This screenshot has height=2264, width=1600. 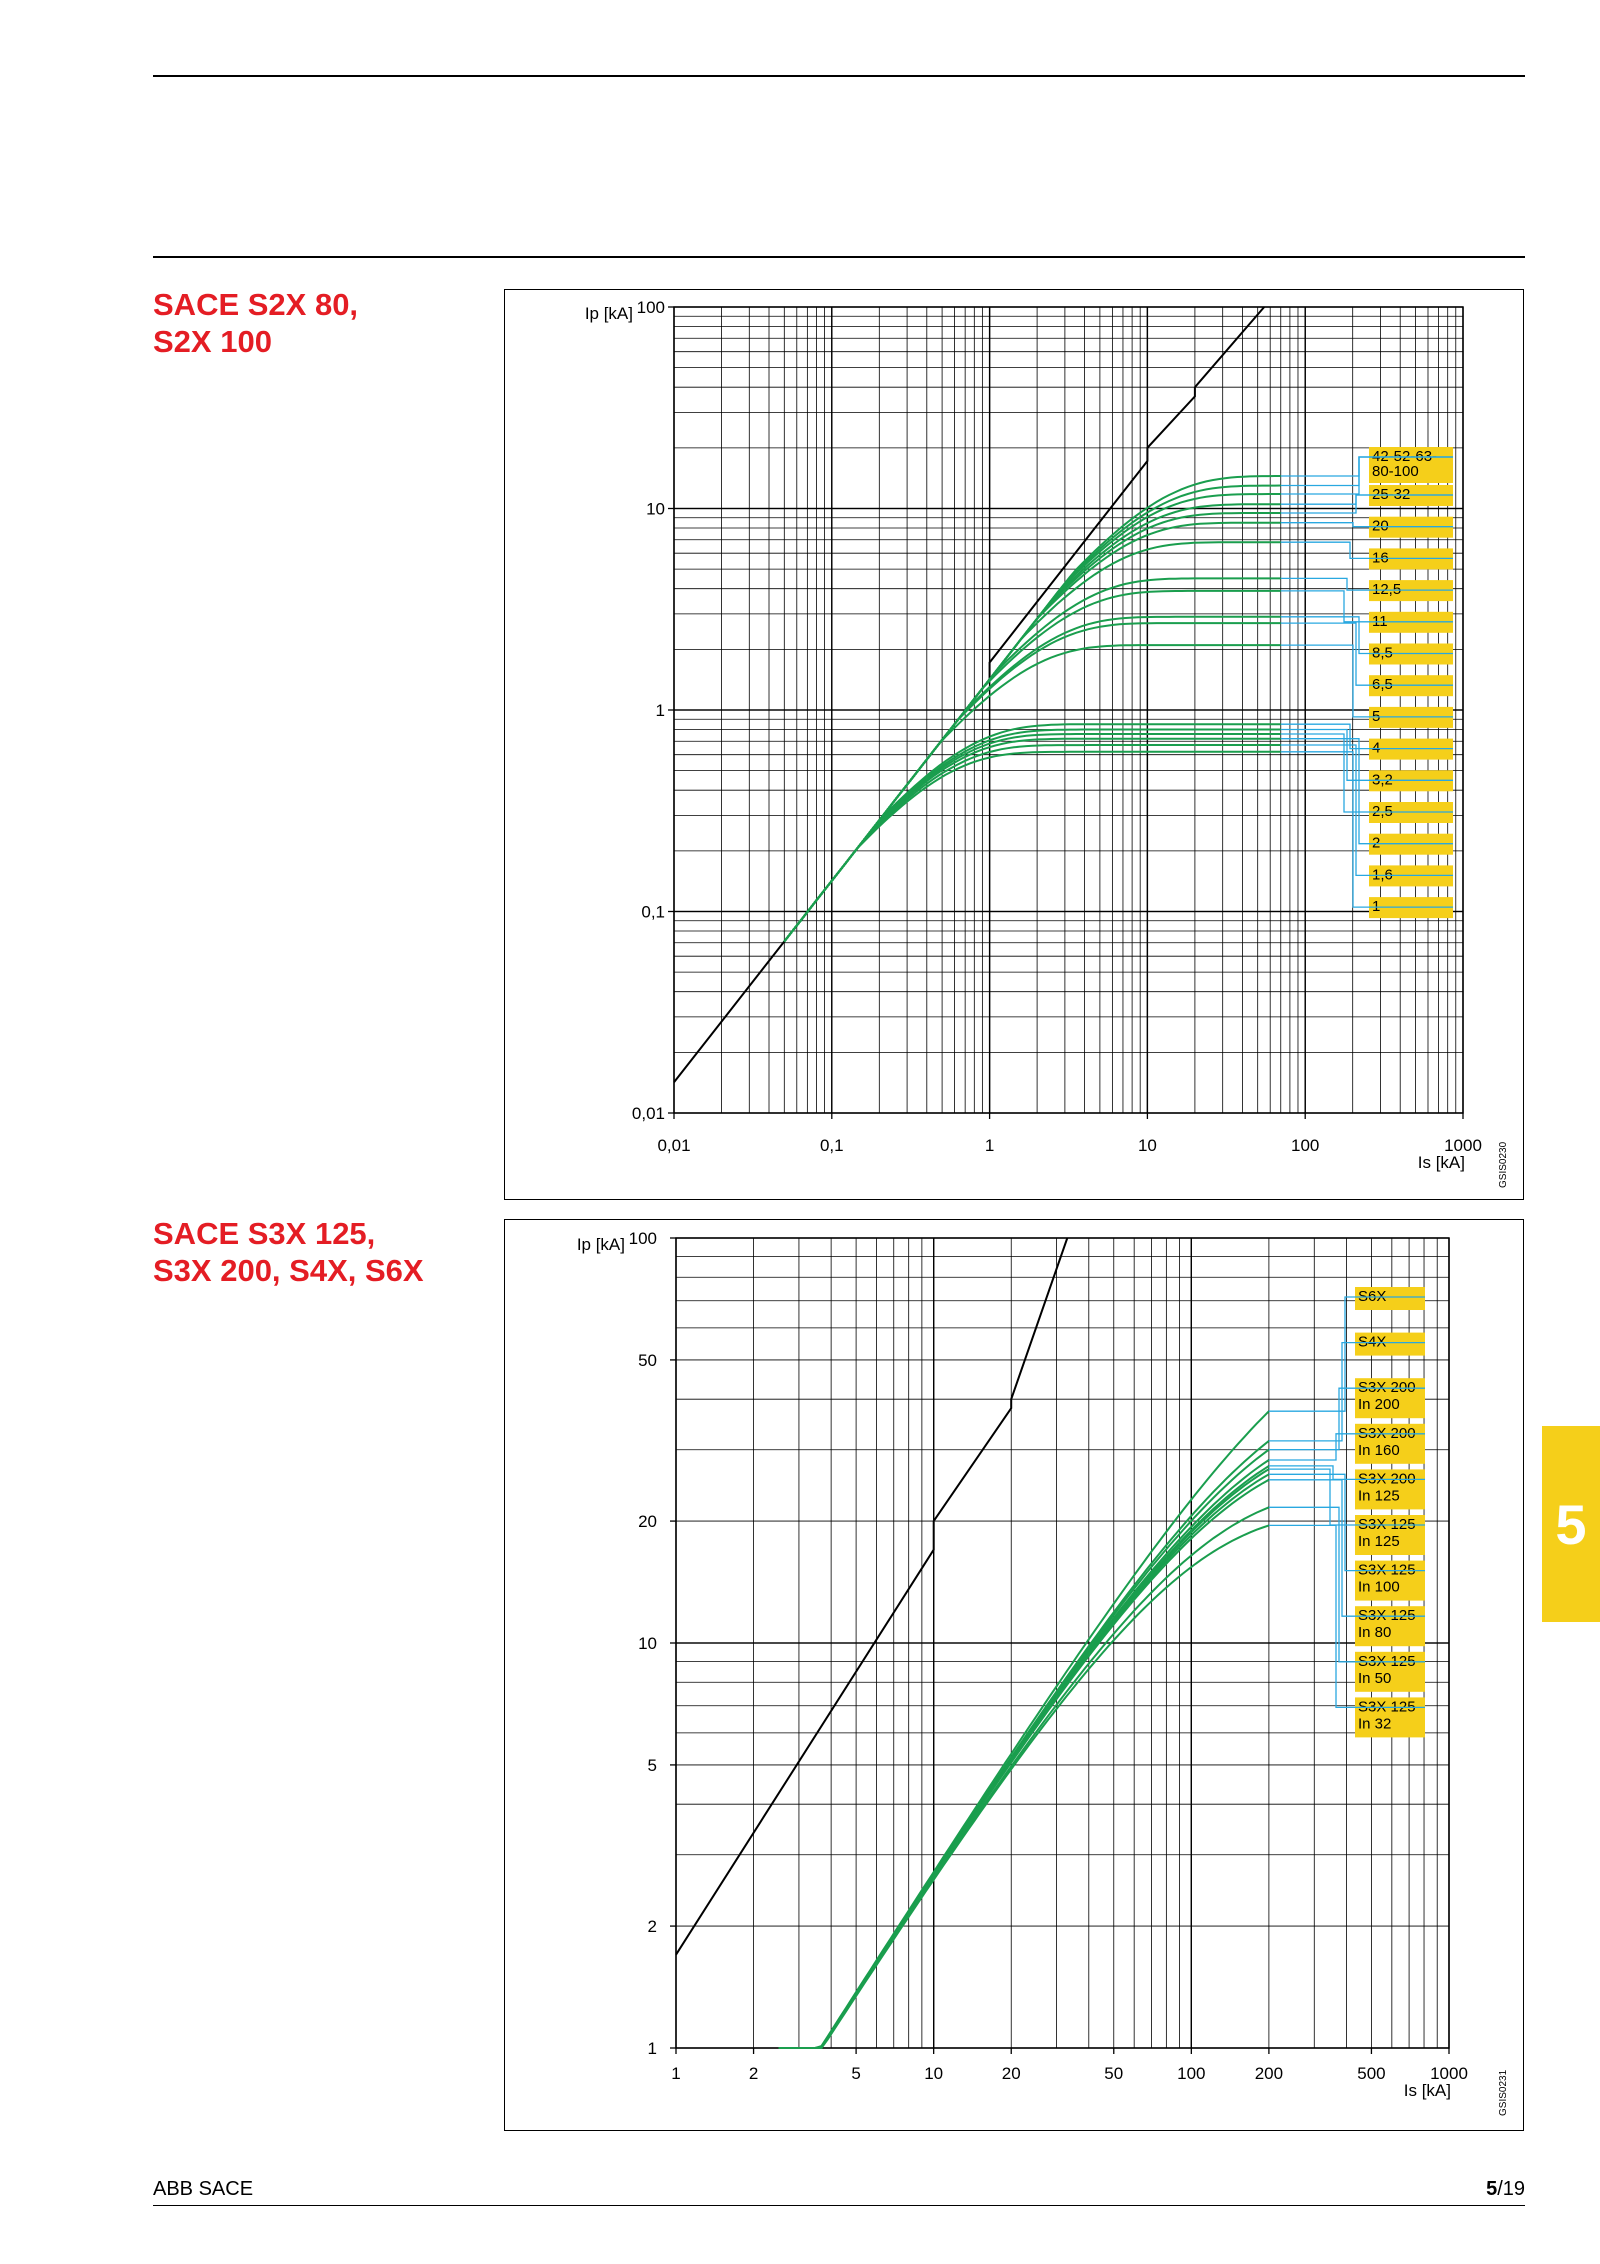 What do you see at coordinates (1147, 1145) in the screenshot?
I see `x-tick-label: 10` at bounding box center [1147, 1145].